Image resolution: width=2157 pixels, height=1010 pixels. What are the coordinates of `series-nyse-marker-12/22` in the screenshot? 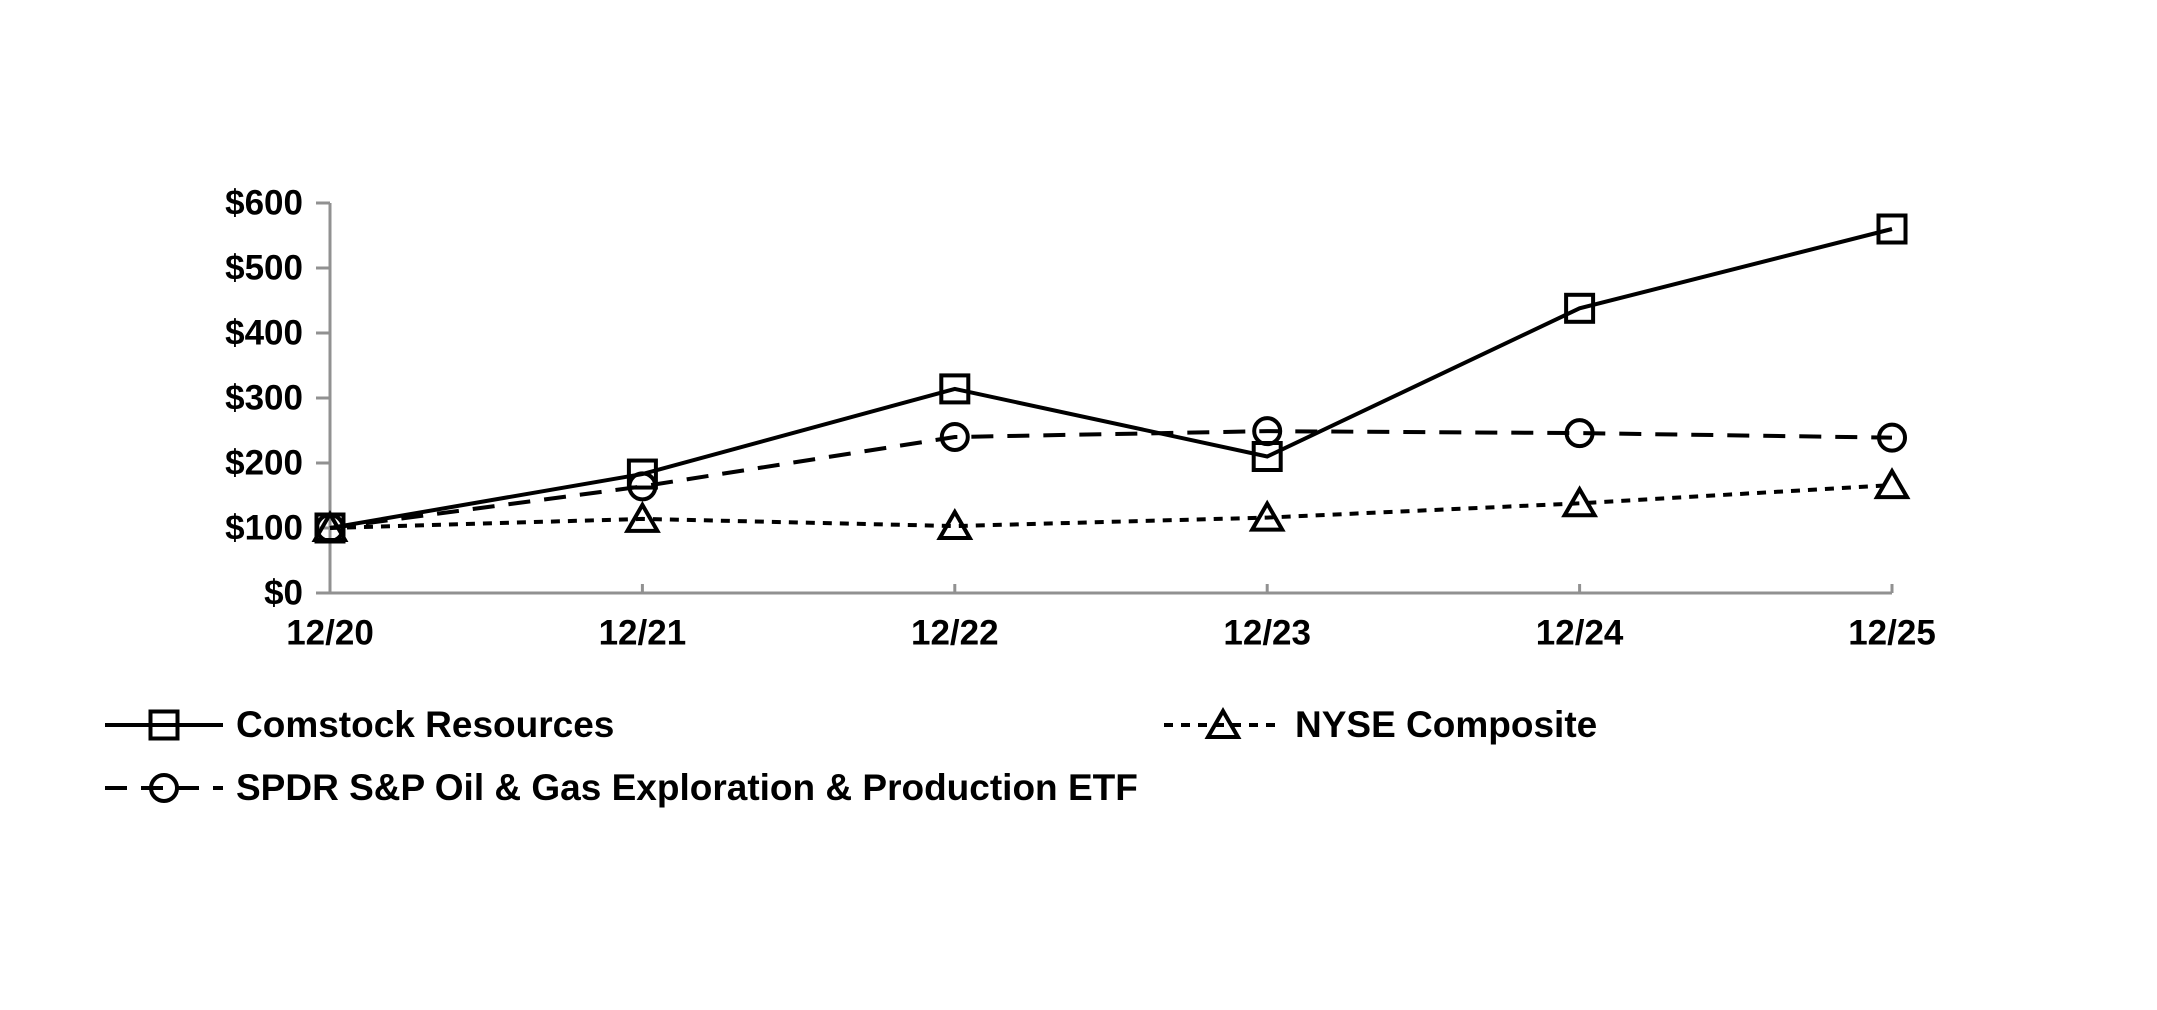 It's located at (955, 524).